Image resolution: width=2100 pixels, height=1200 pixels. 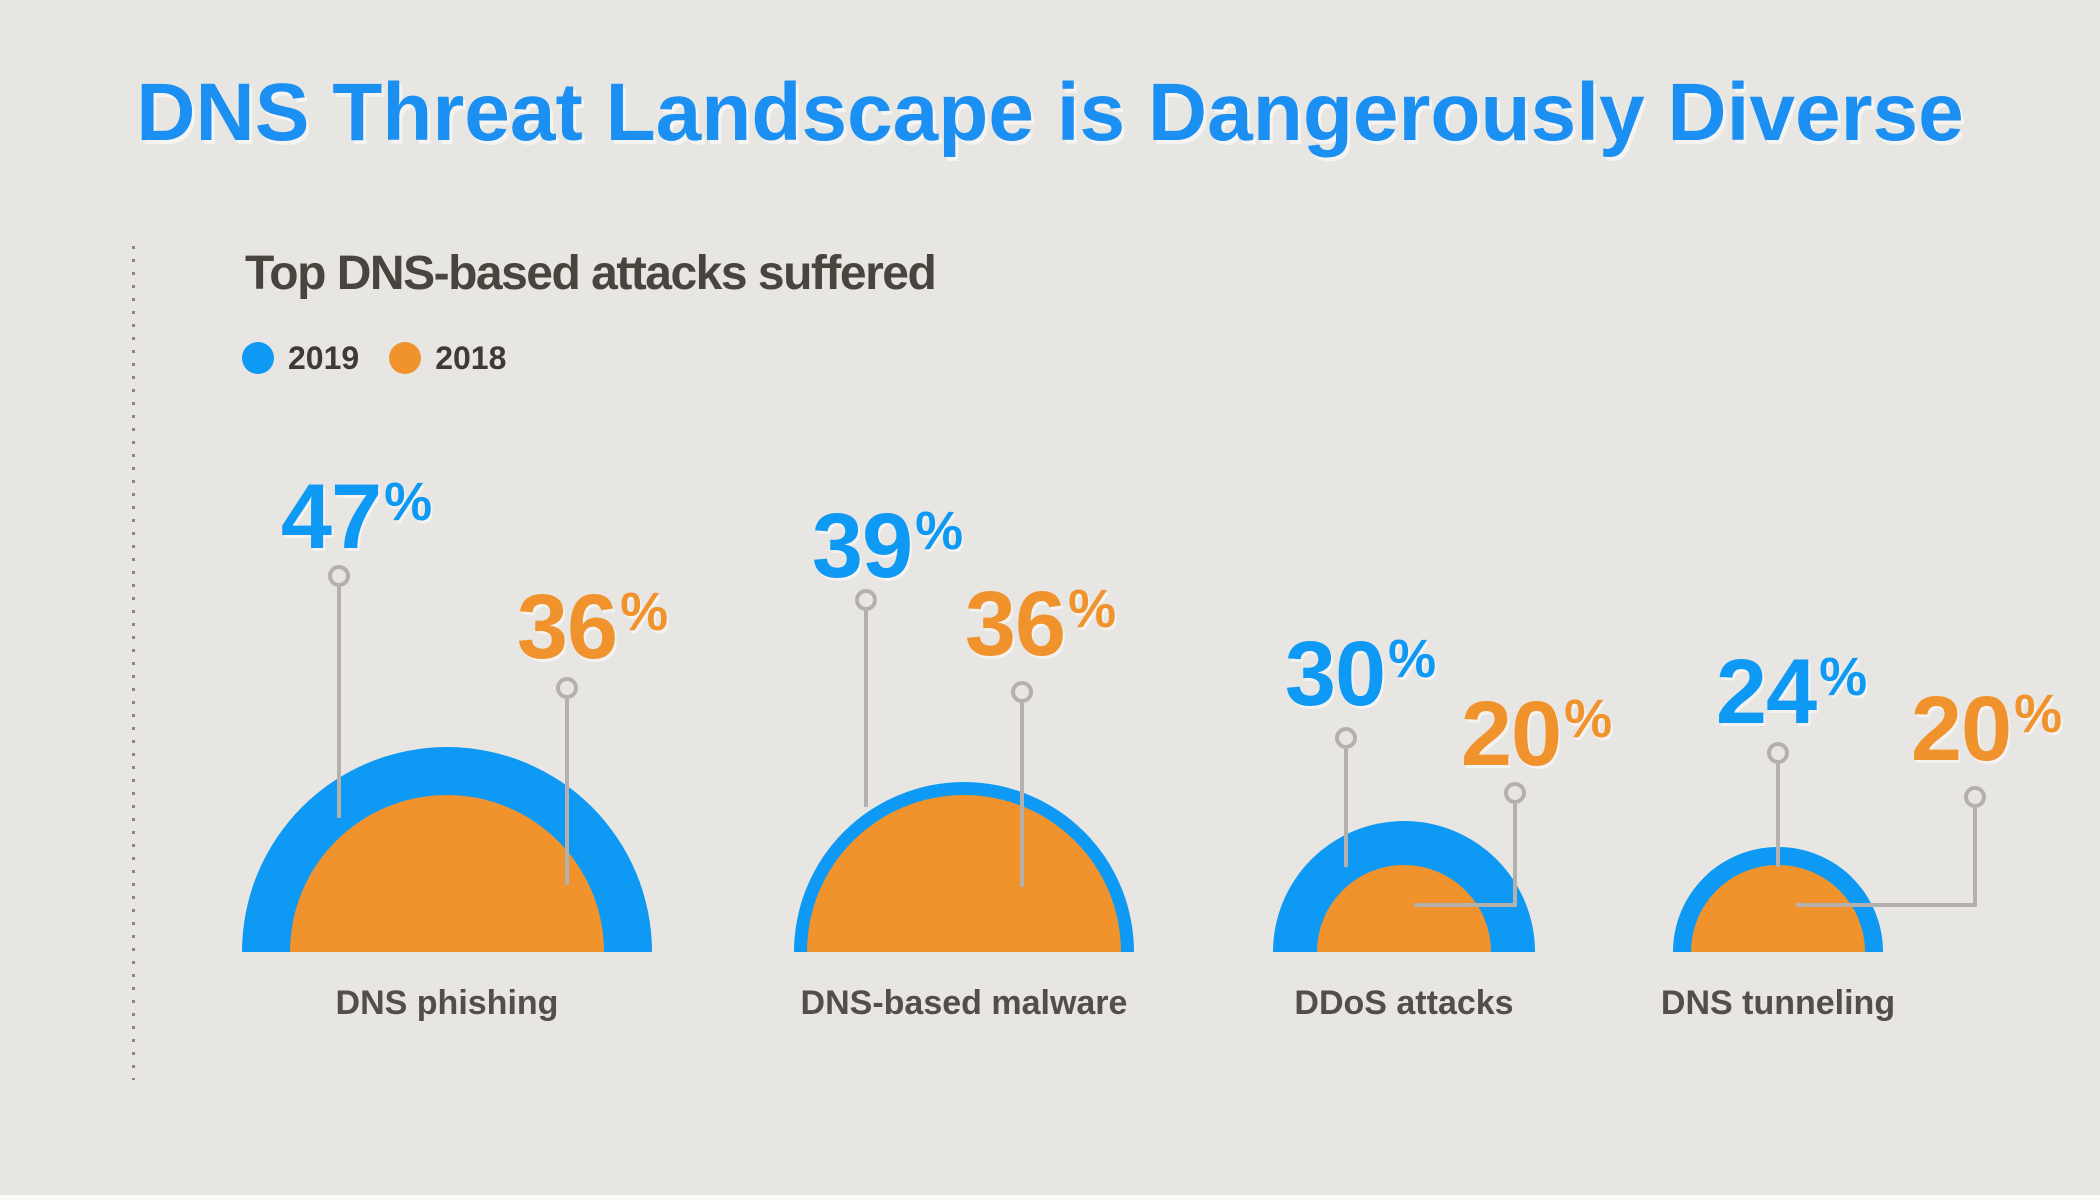 What do you see at coordinates (1766, 692) in the screenshot?
I see `value-number: 24` at bounding box center [1766, 692].